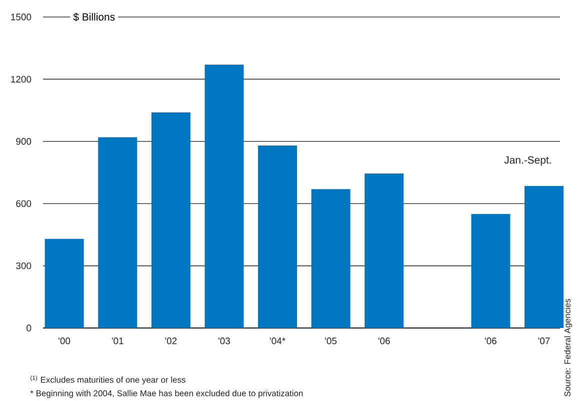 This screenshot has width=579, height=401. I want to click on y-tick-label: 0, so click(29, 328).